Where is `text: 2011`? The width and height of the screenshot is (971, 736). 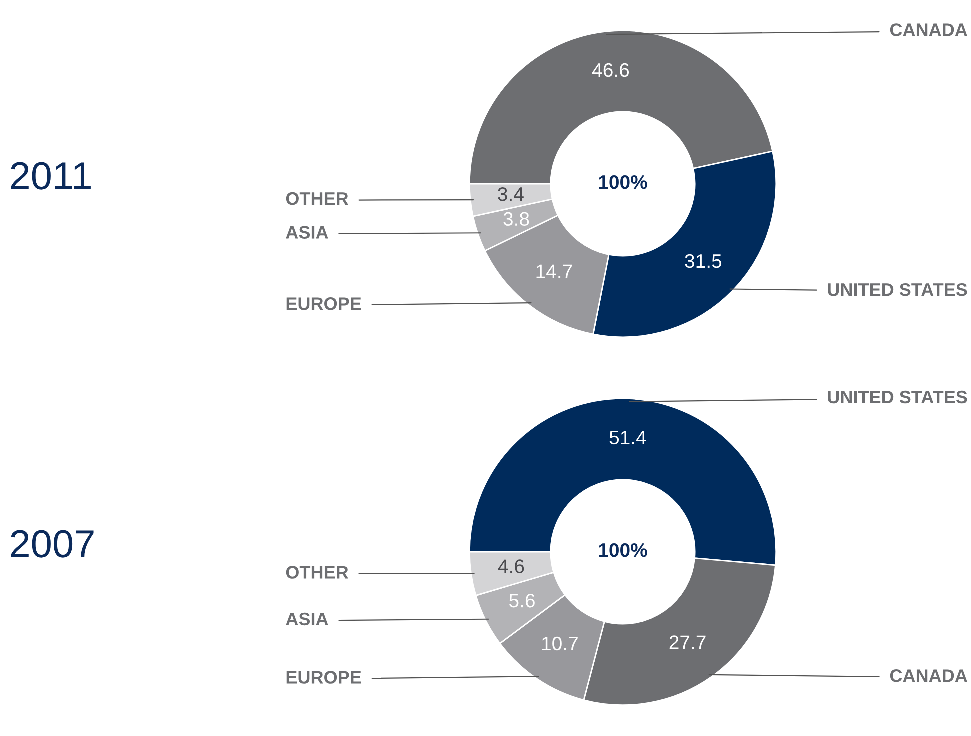
text: 2011 is located at coordinates (51, 176).